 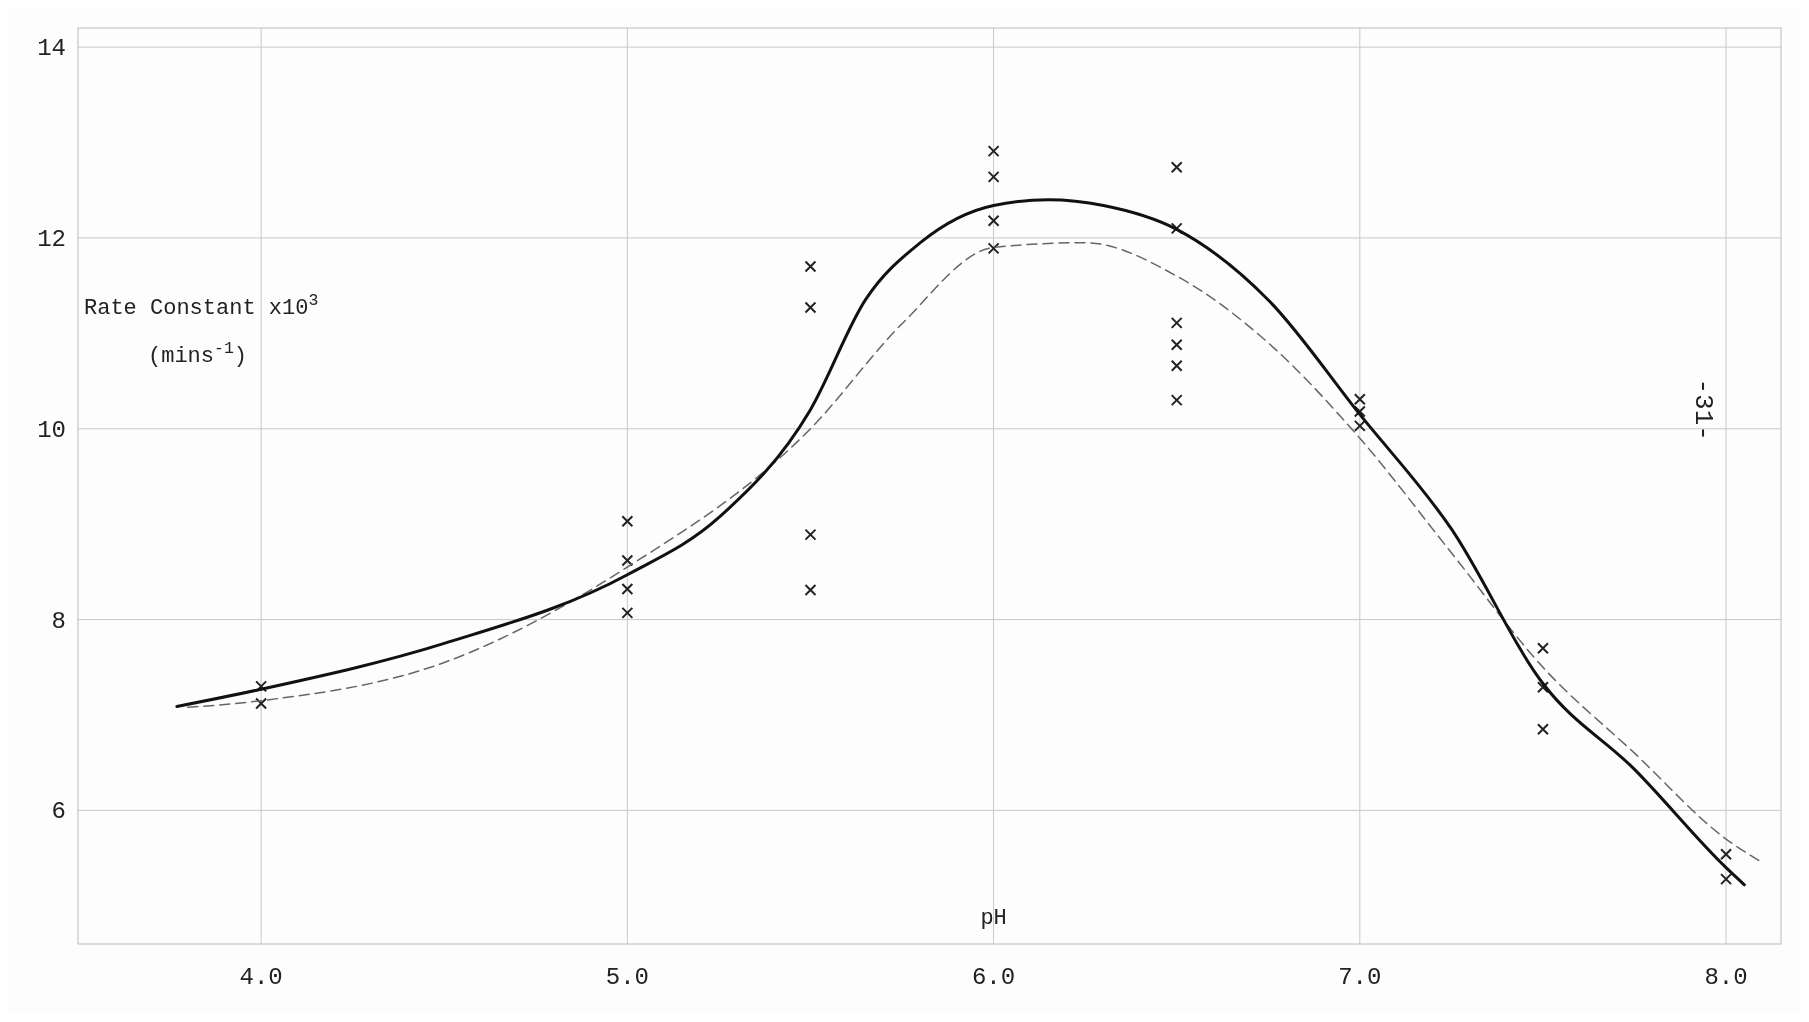 What do you see at coordinates (51, 430) in the screenshot?
I see `y-tick-label: 10` at bounding box center [51, 430].